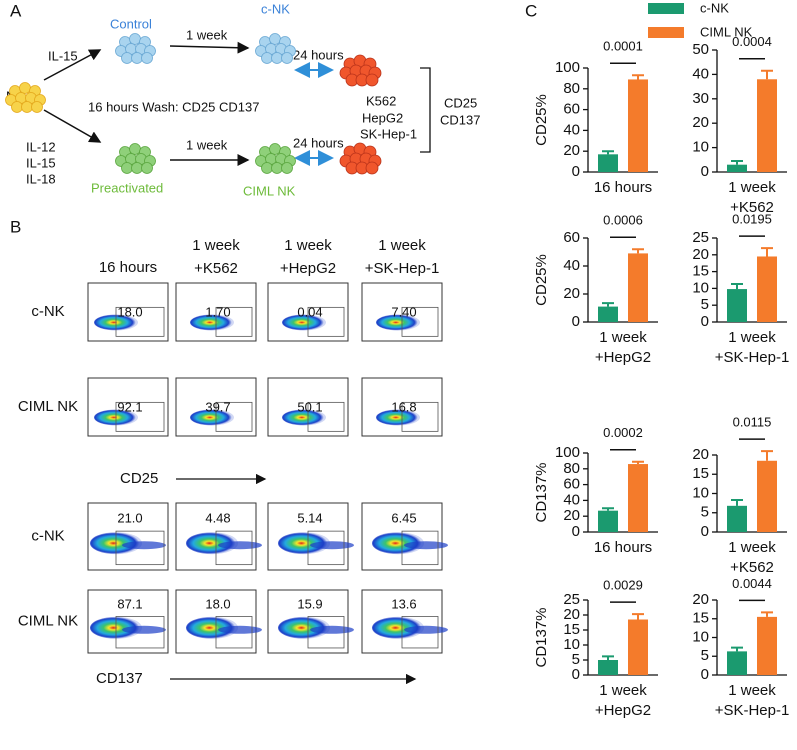  Describe the element at coordinates (309, 406) in the screenshot. I see `gate-percent: 50.1` at that location.